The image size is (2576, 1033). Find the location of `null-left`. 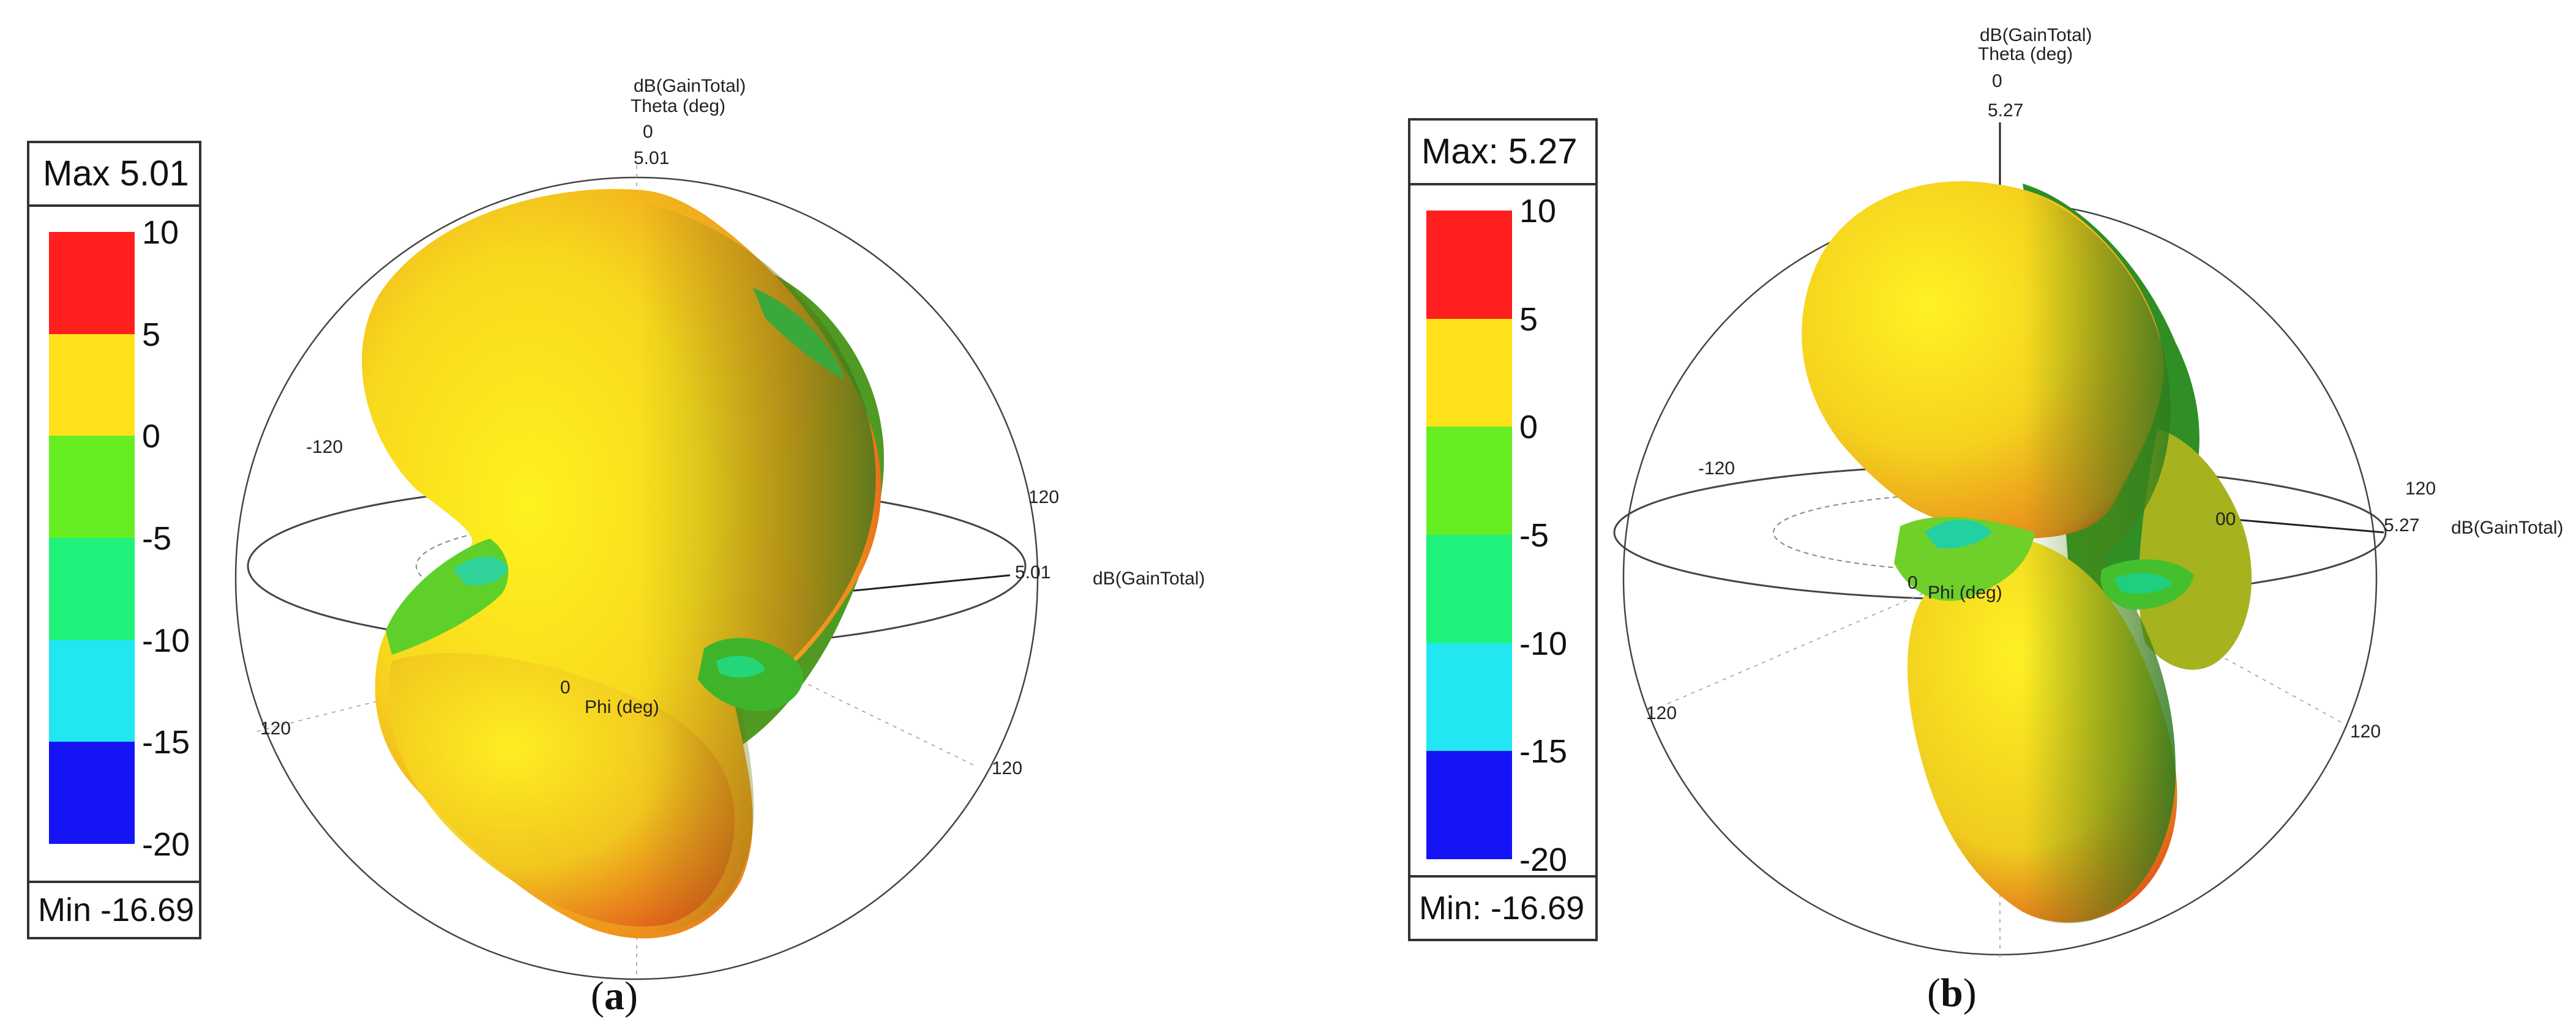

null-left is located at coordinates (1958, 534).